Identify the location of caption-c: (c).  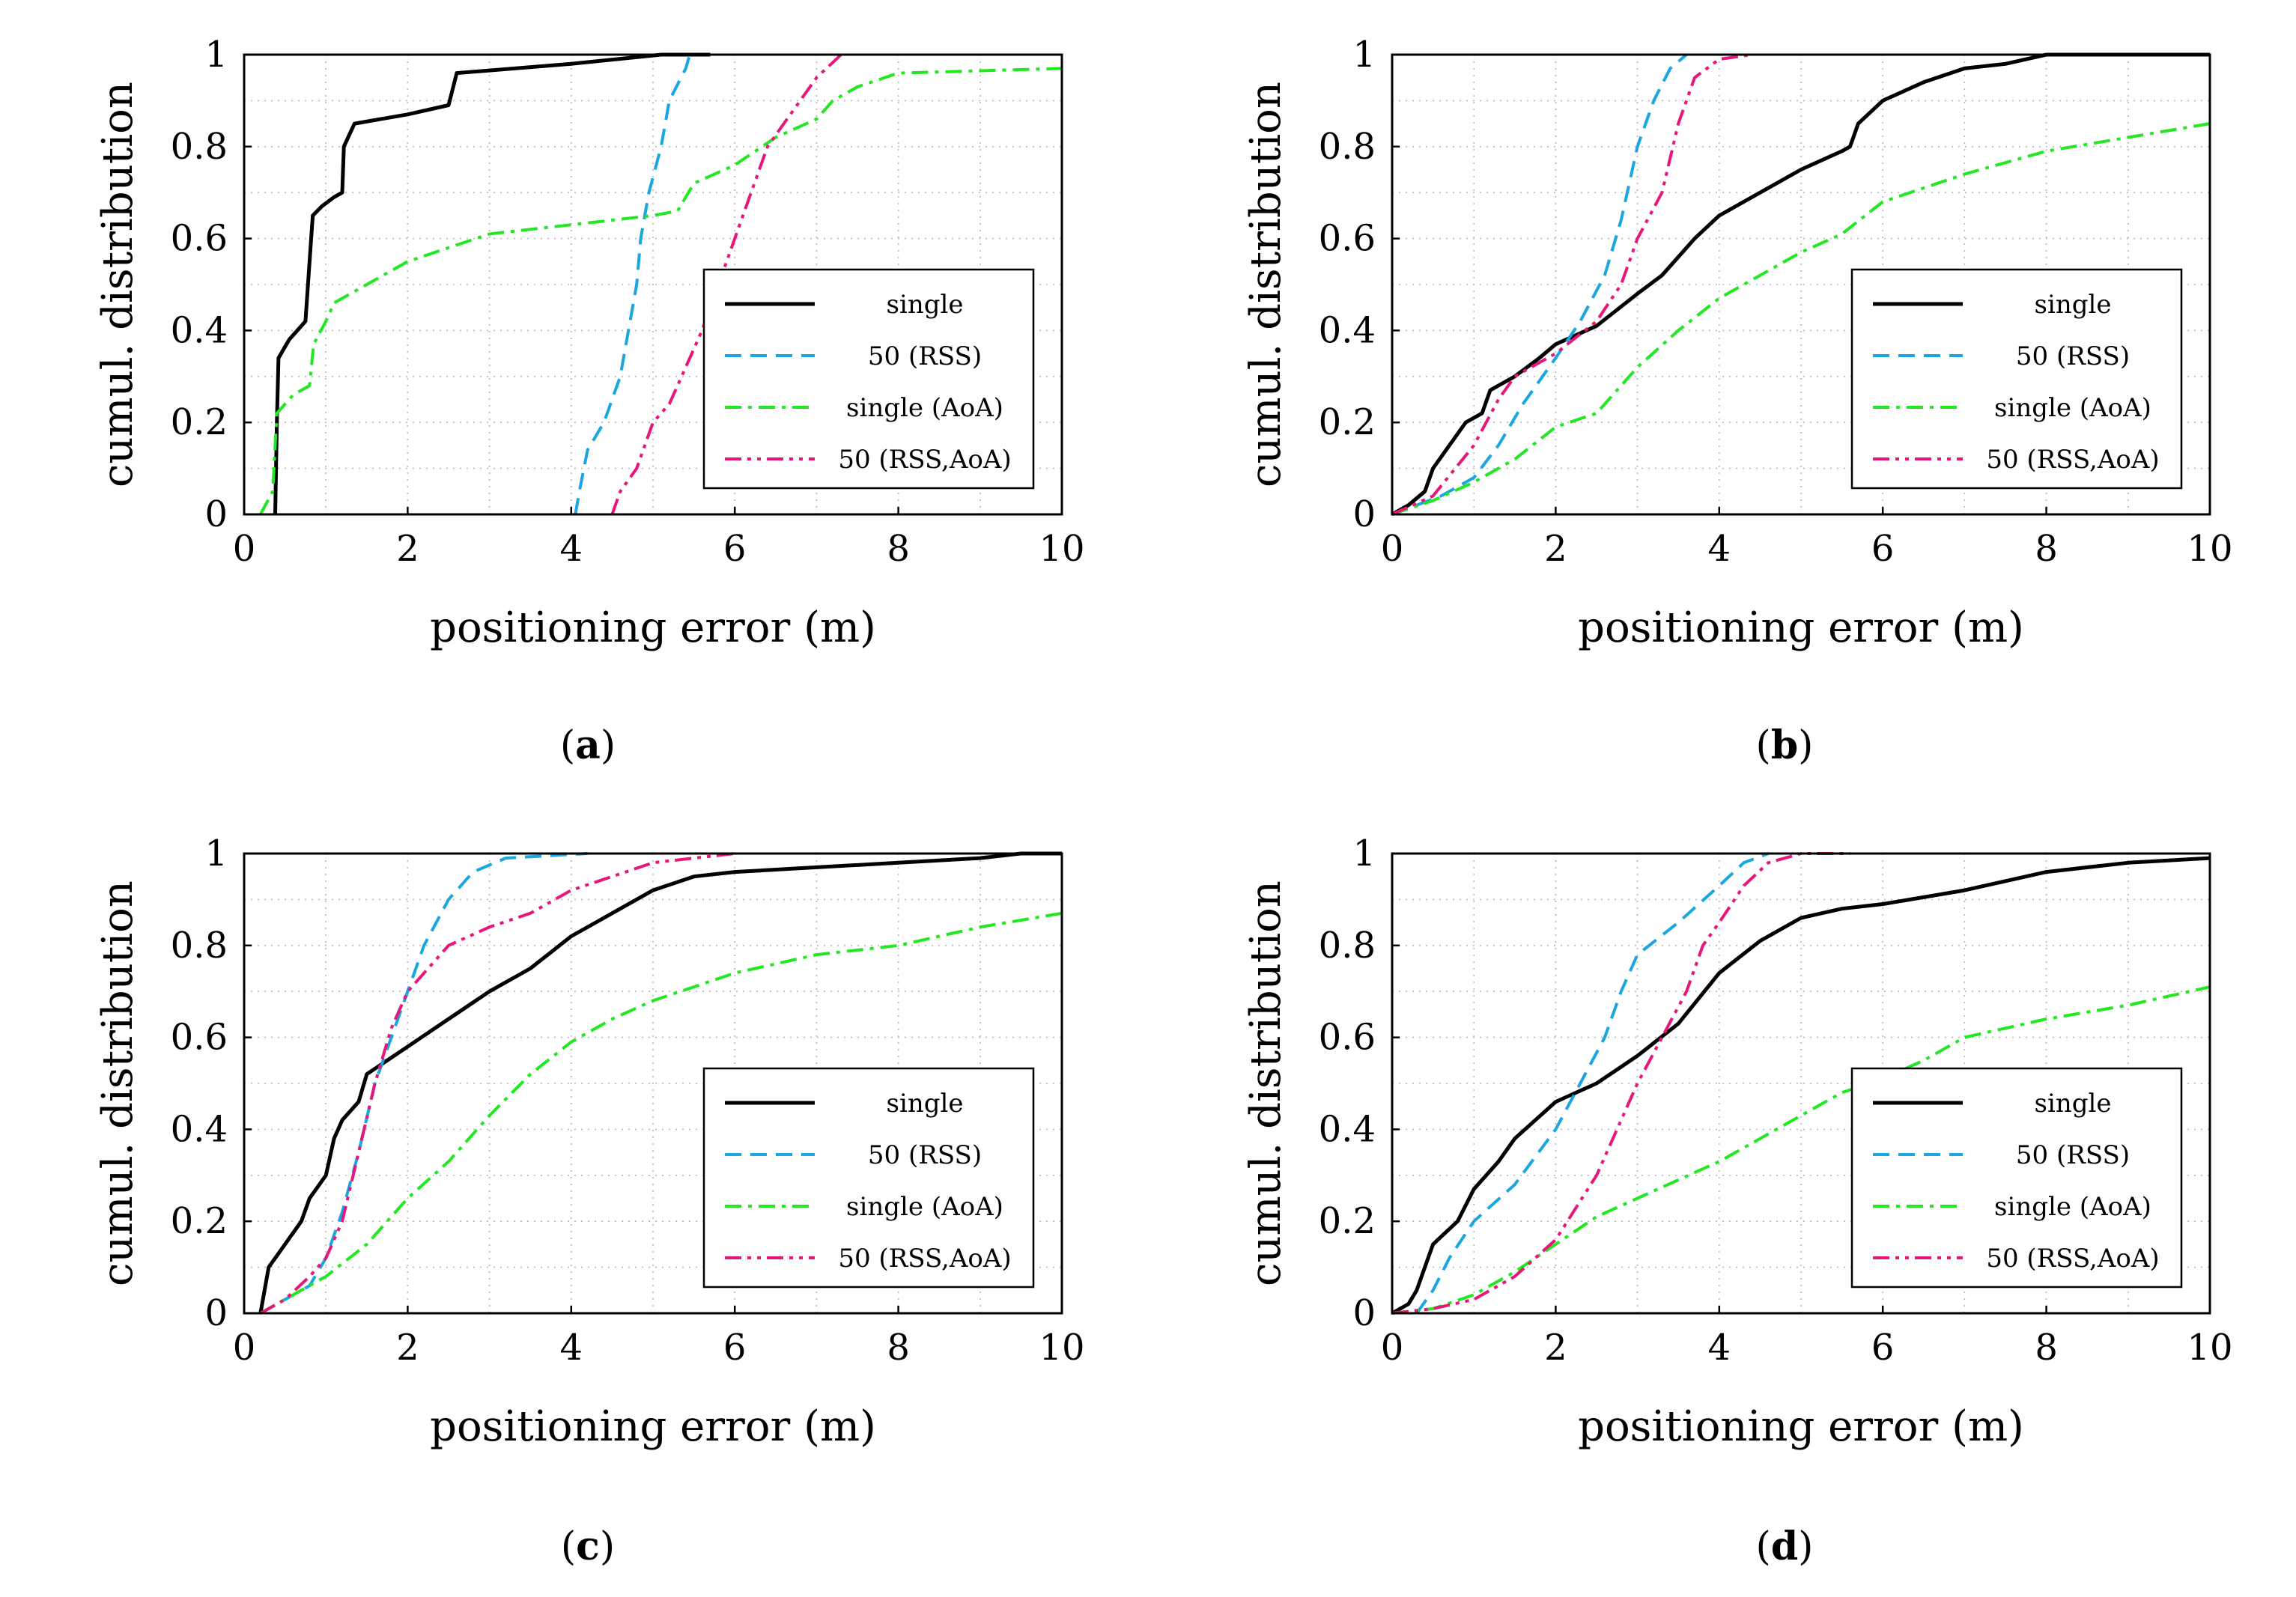
(588, 1546).